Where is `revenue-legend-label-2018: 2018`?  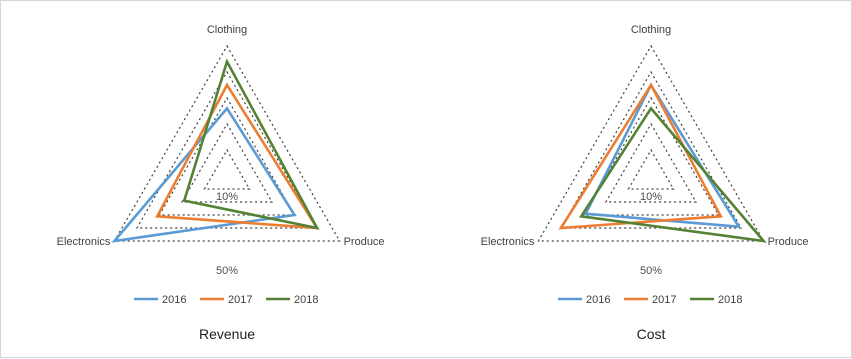 revenue-legend-label-2018: 2018 is located at coordinates (306, 300).